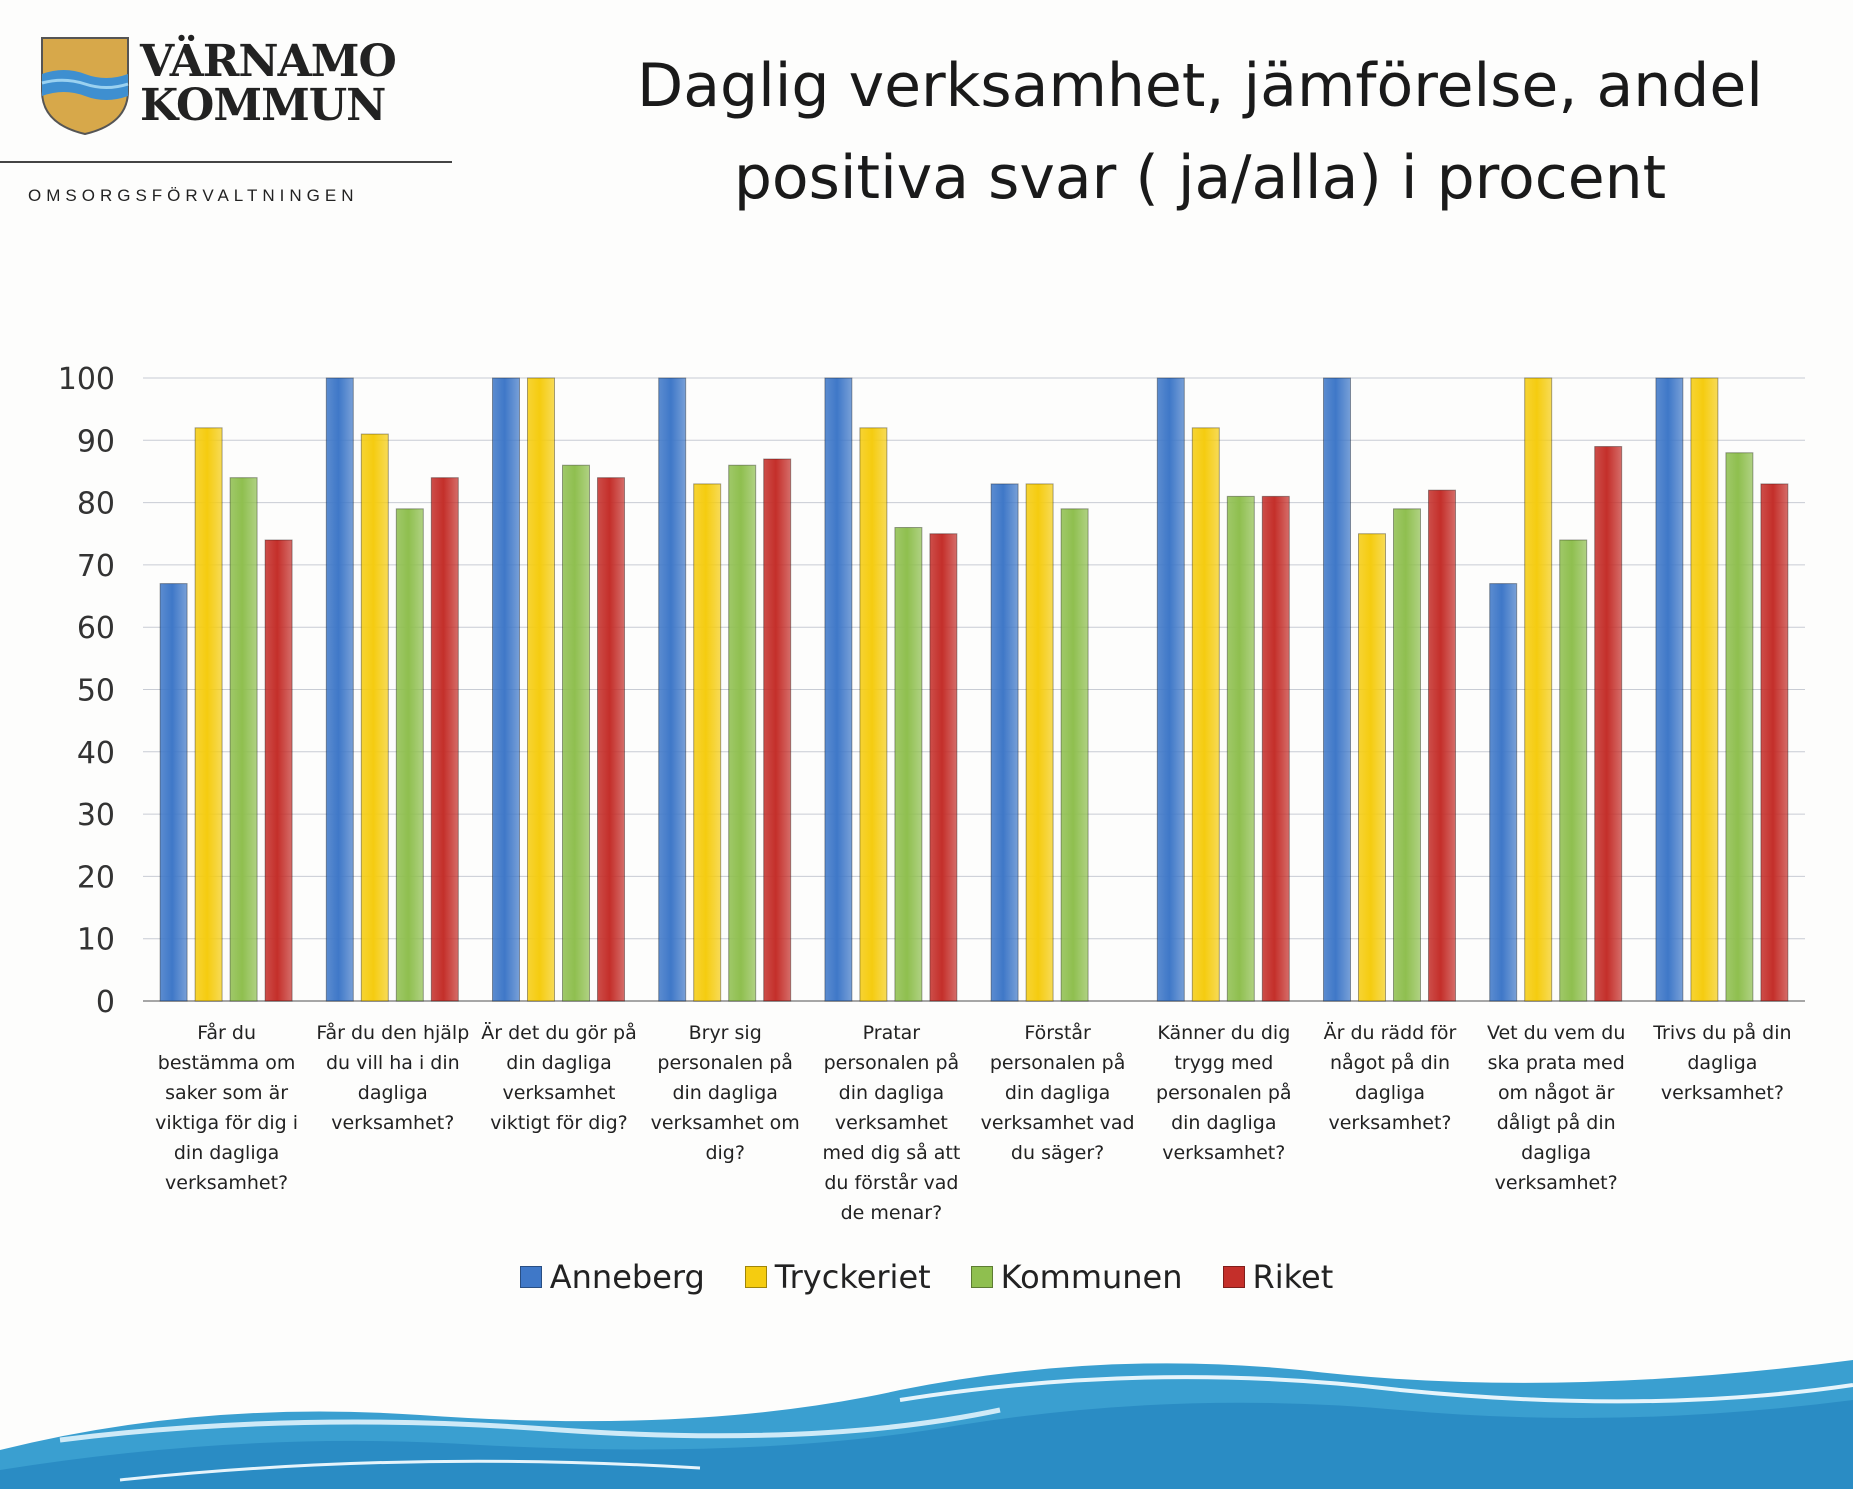 Image resolution: width=1853 pixels, height=1489 pixels. Describe the element at coordinates (96, 691) in the screenshot. I see `y-tick-label: 50` at that location.